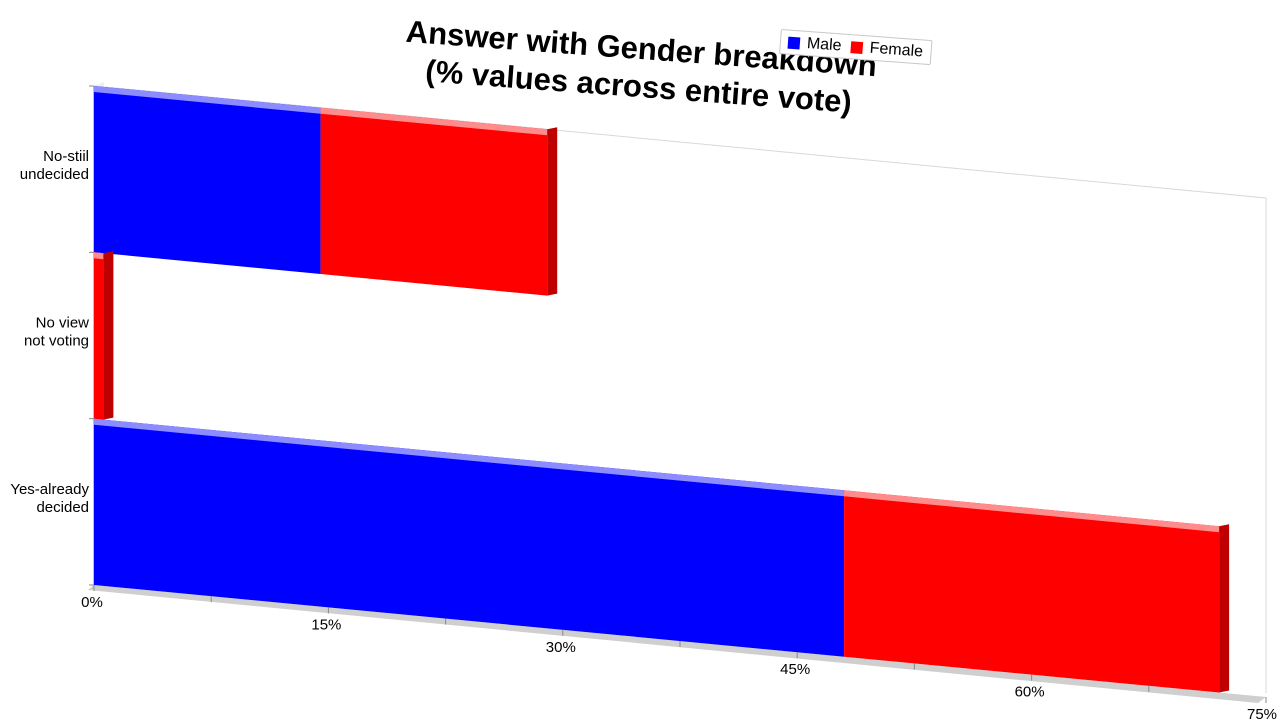 The height and width of the screenshot is (725, 1280). I want to click on y-tick-label-1: No view not voting, so click(56, 332).